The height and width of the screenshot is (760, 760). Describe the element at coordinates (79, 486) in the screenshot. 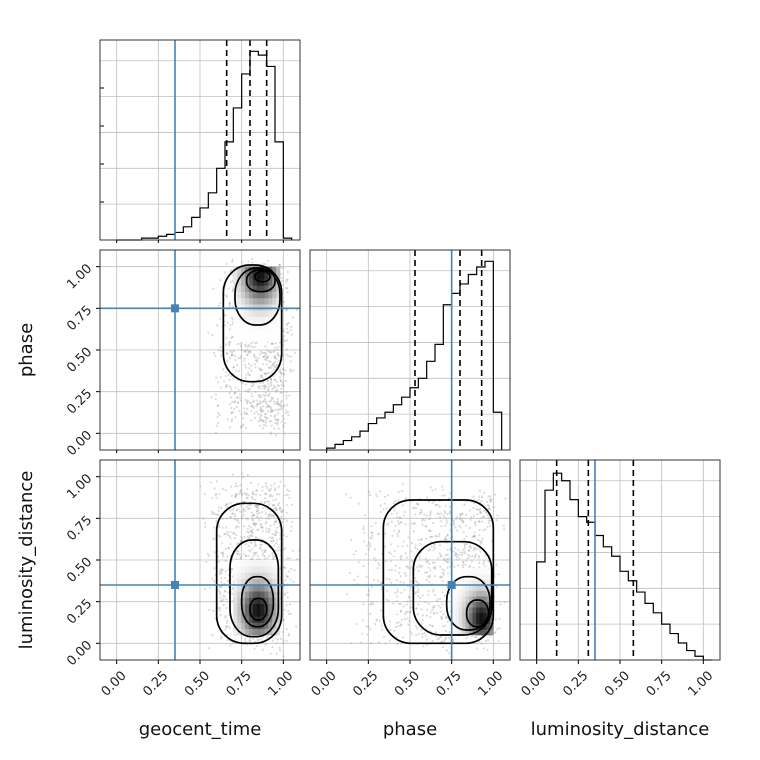

I see `y-tick-label: 1.00` at that location.